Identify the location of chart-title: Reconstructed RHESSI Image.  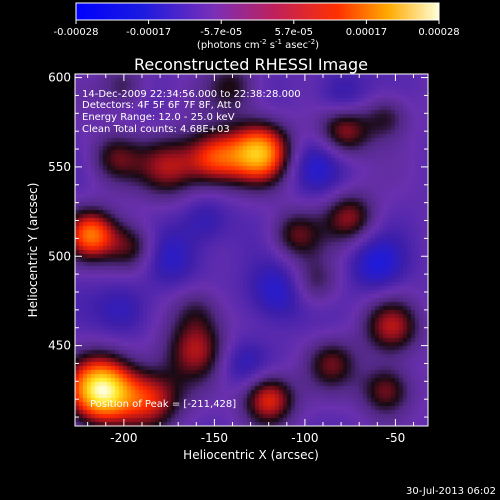
(251, 64).